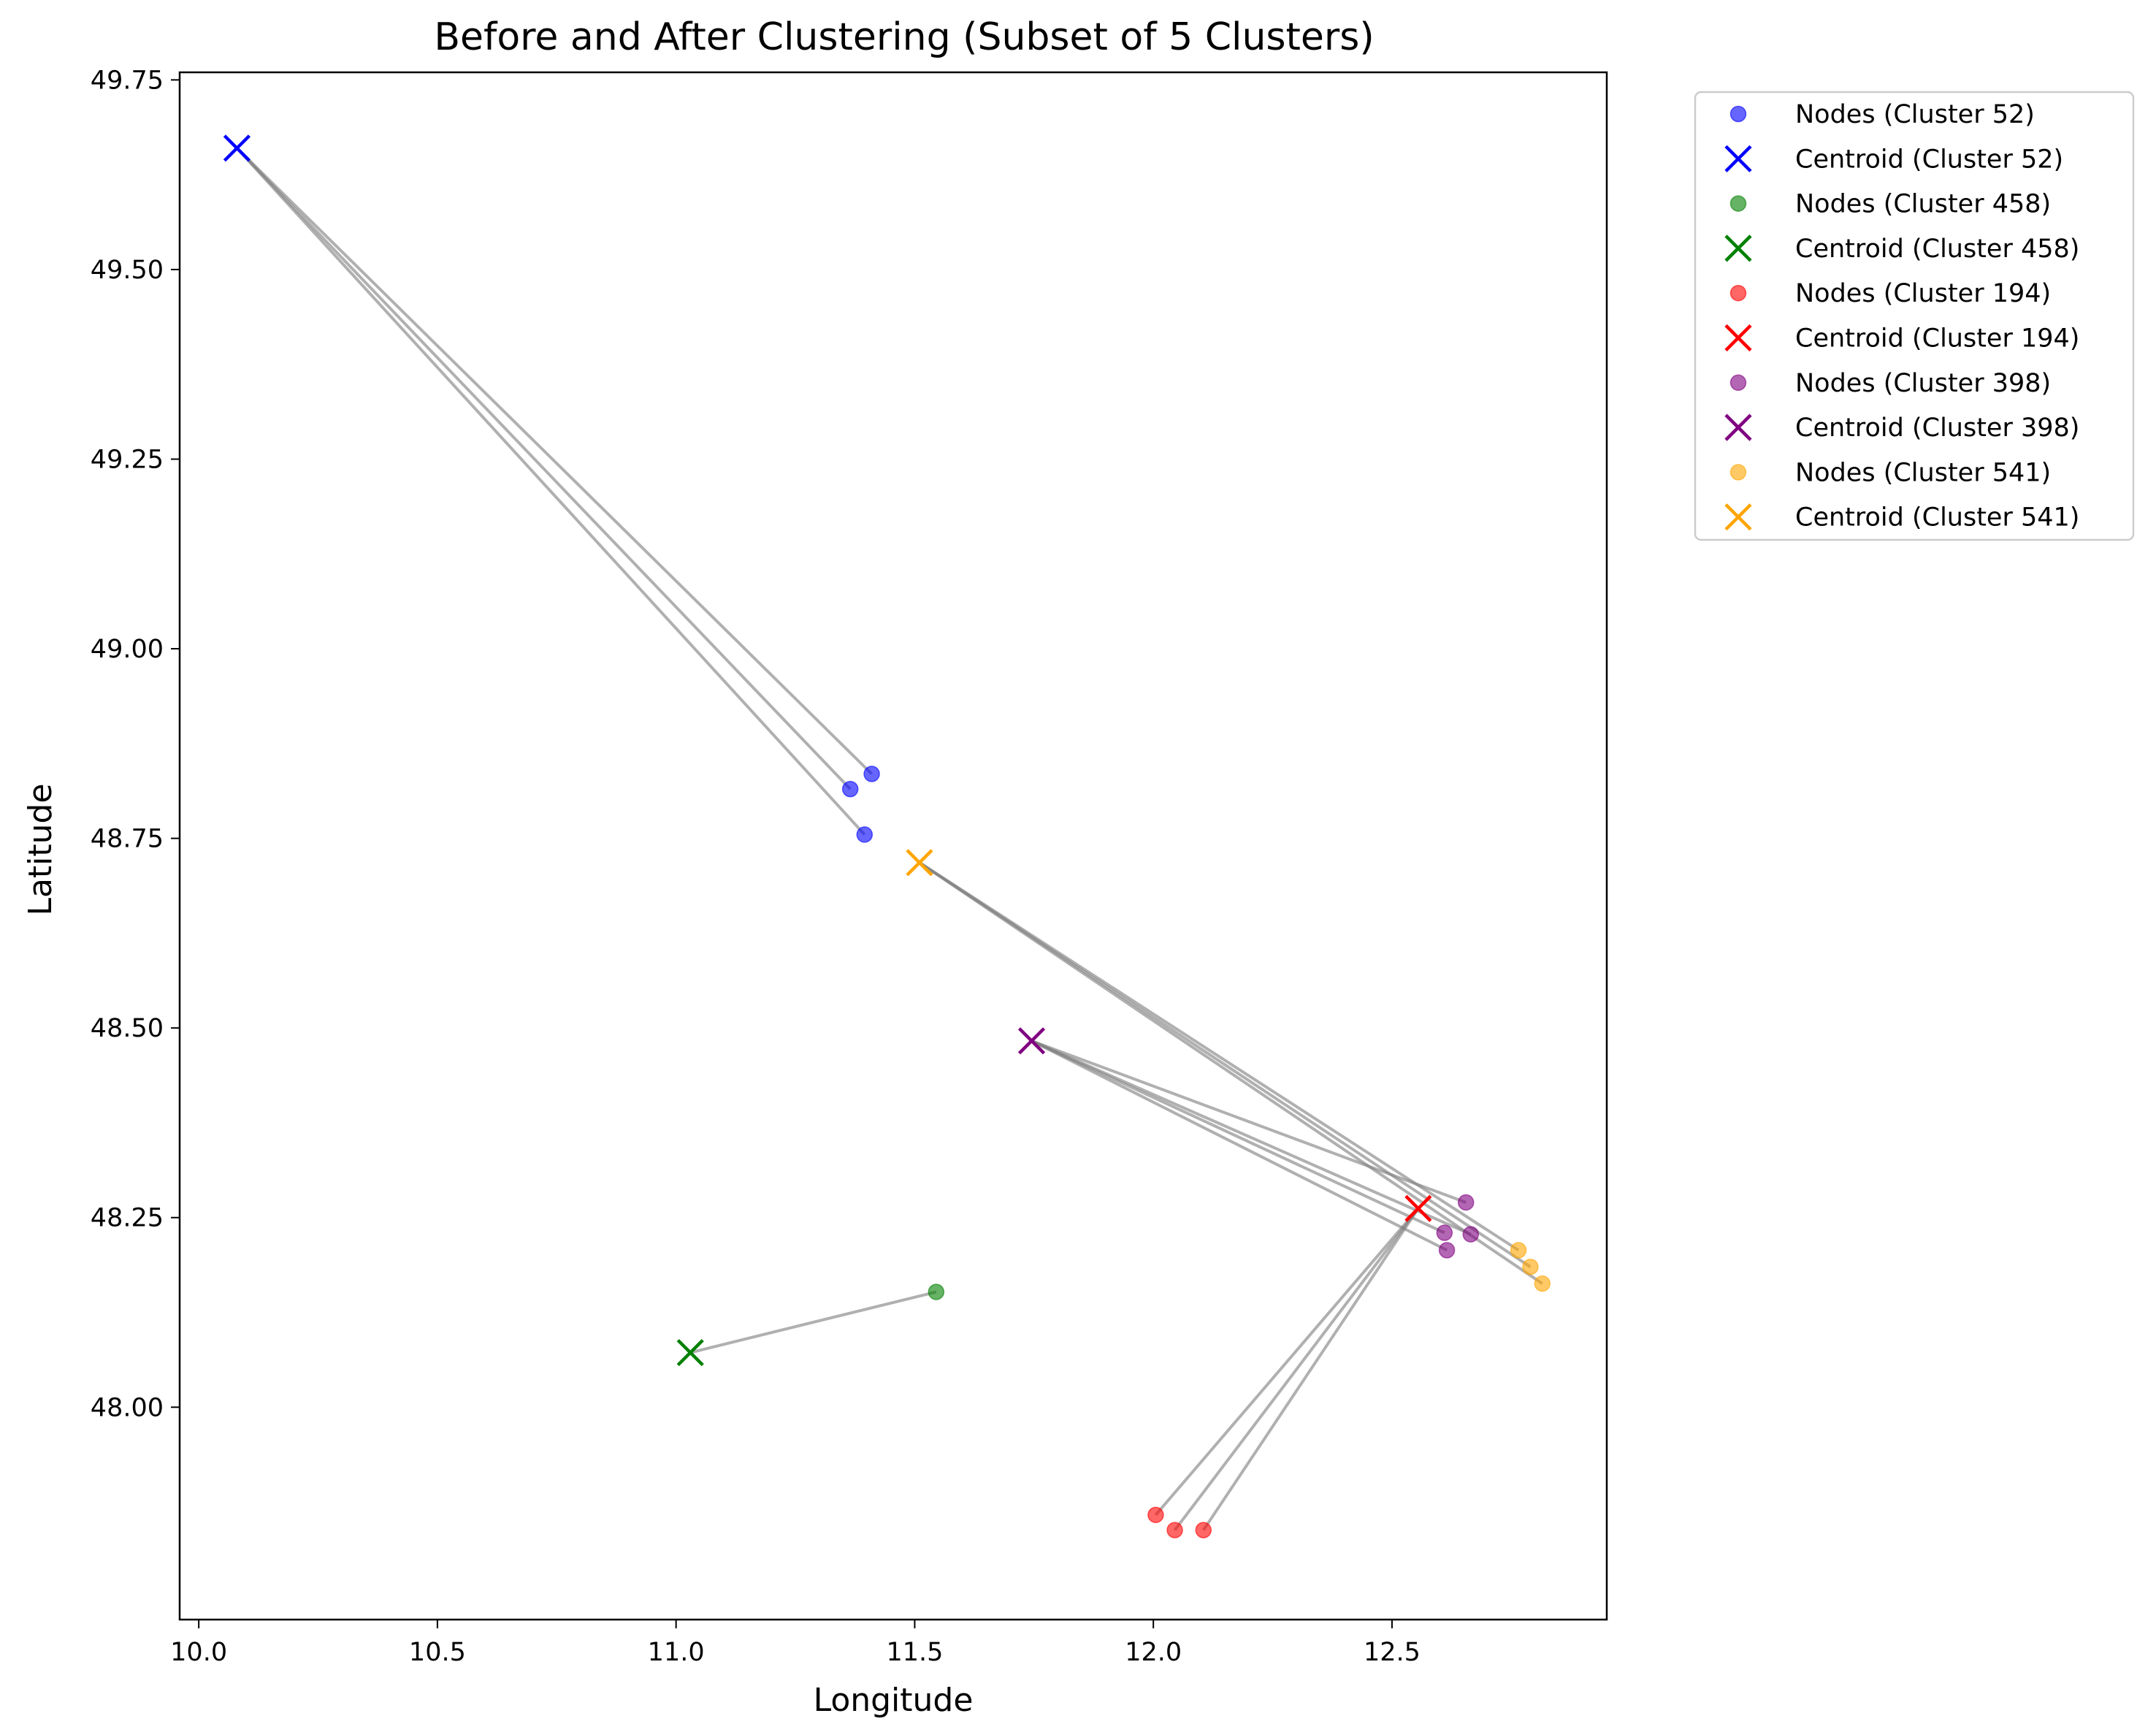 The image size is (2156, 1735). I want to click on y-tick-label: 49.25, so click(128, 461).